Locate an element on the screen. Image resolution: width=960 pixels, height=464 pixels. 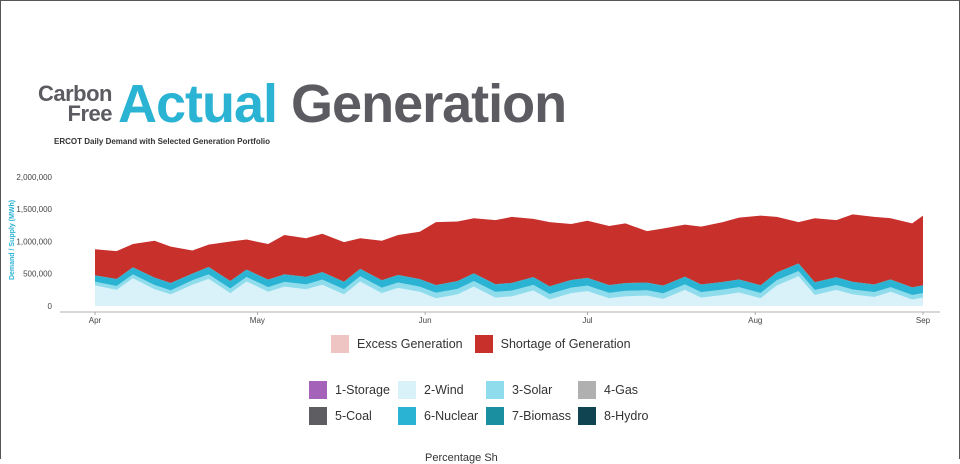
balance-legend: Excess Generation Shortage of Generation is located at coordinates (487, 344).